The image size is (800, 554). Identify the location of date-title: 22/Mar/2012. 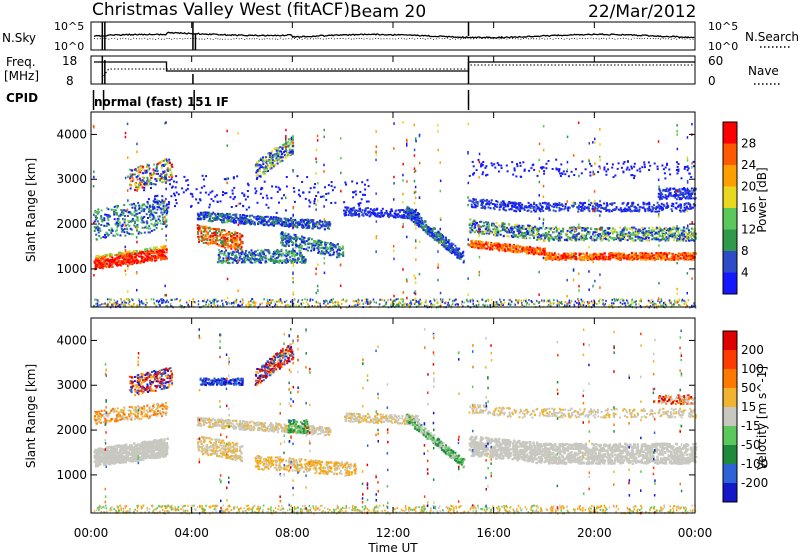
(642, 12).